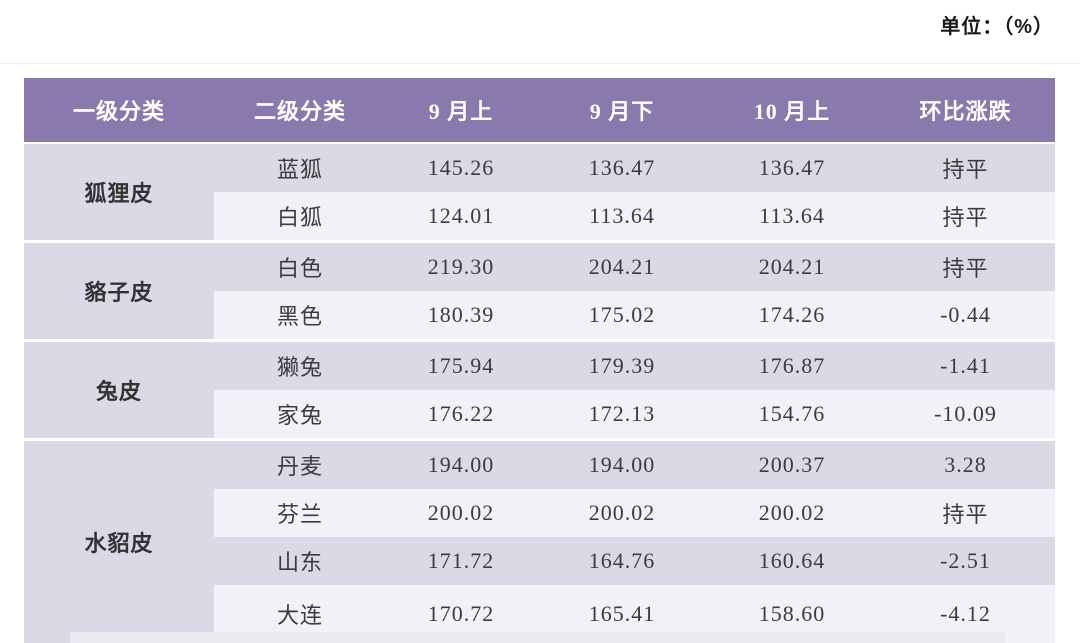 Image resolution: width=1080 pixels, height=643 pixels. Describe the element at coordinates (461, 561) in the screenshot. I see `value-cell: 171.72` at that location.